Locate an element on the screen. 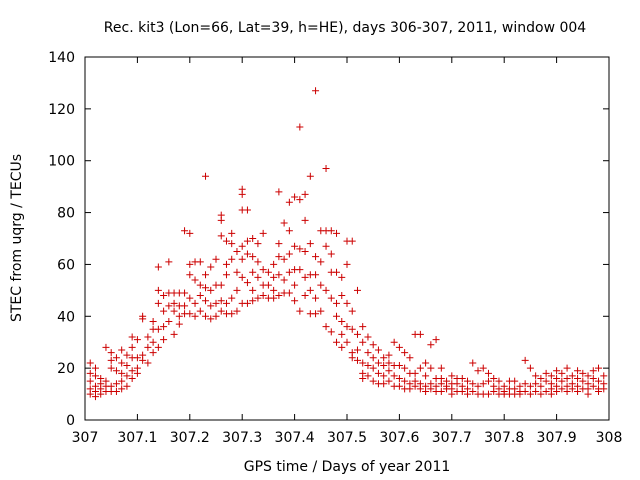 The image size is (640, 480). x-tick-label: 307.5 is located at coordinates (347, 438).